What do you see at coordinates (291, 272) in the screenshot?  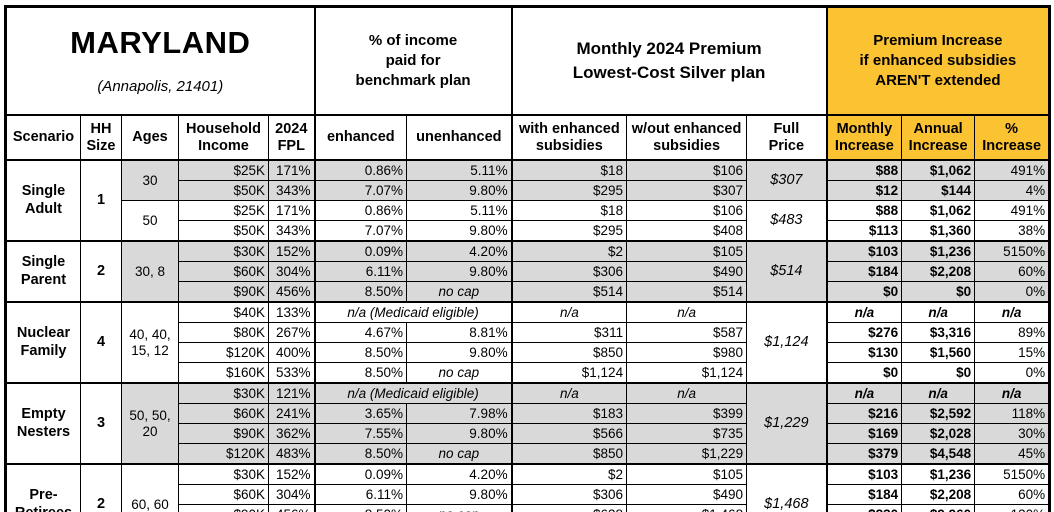 I see `fpl-cell: 304%` at bounding box center [291, 272].